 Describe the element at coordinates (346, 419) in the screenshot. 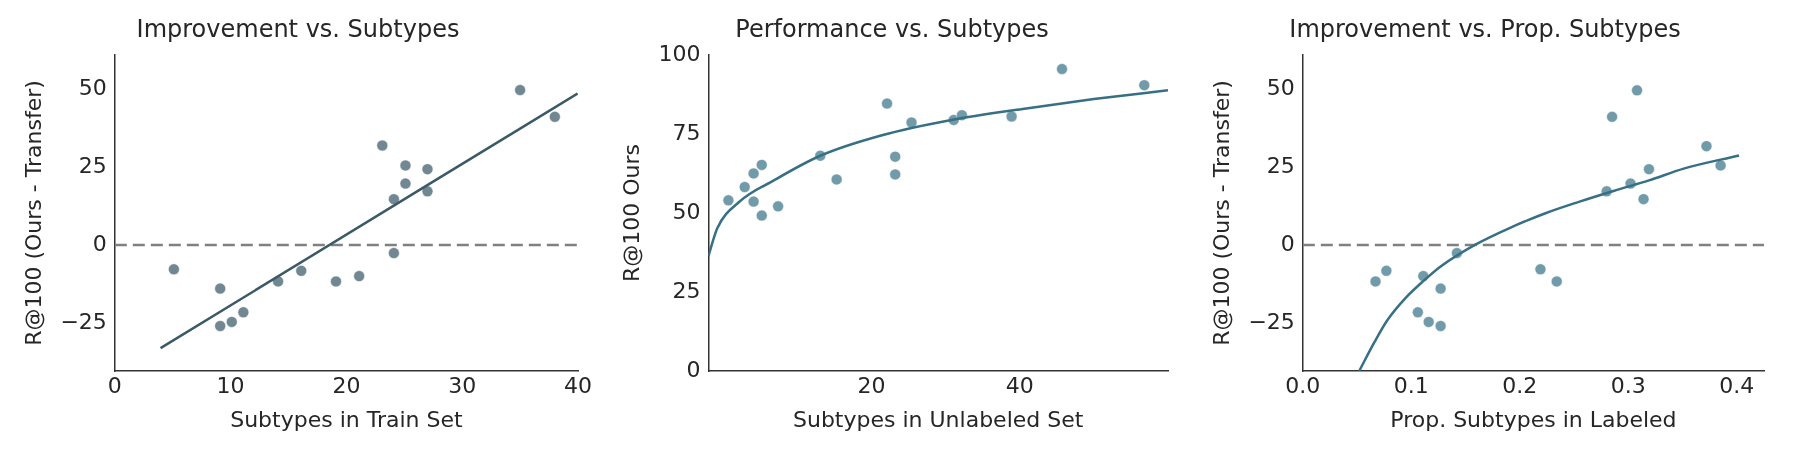

I see `x-axis-title: Subtypes in Train Set` at that location.